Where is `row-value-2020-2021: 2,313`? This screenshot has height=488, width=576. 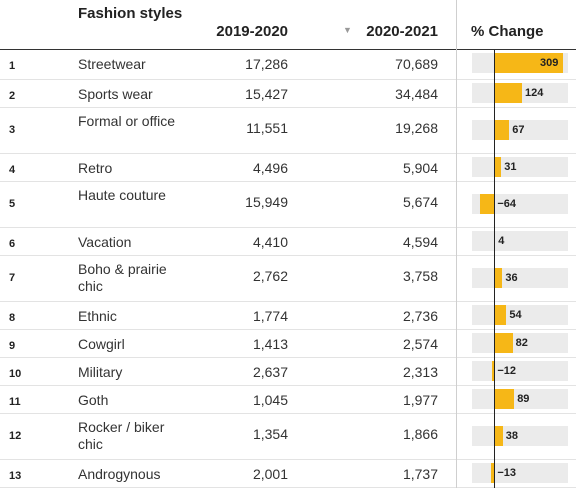
row-value-2020-2021: 2,313 is located at coordinates (420, 372).